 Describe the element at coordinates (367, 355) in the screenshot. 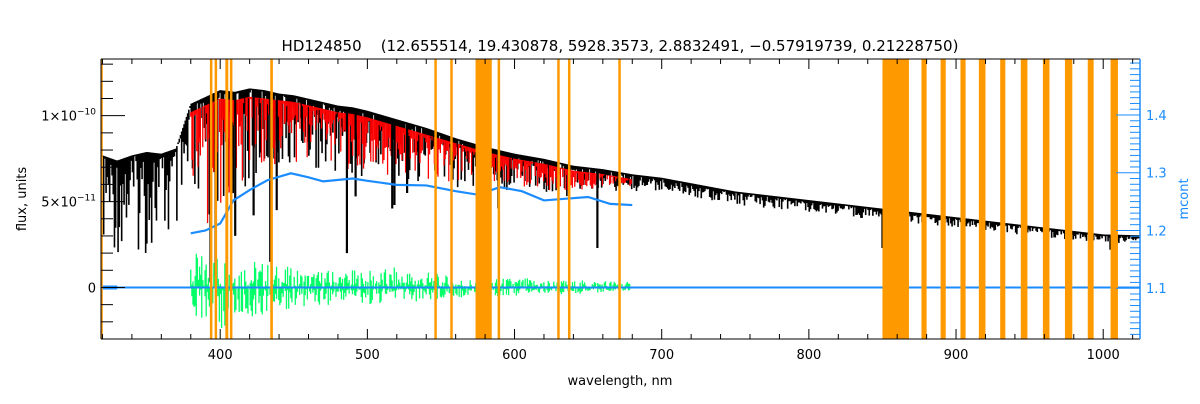

I see `x-tick-label: 500` at that location.